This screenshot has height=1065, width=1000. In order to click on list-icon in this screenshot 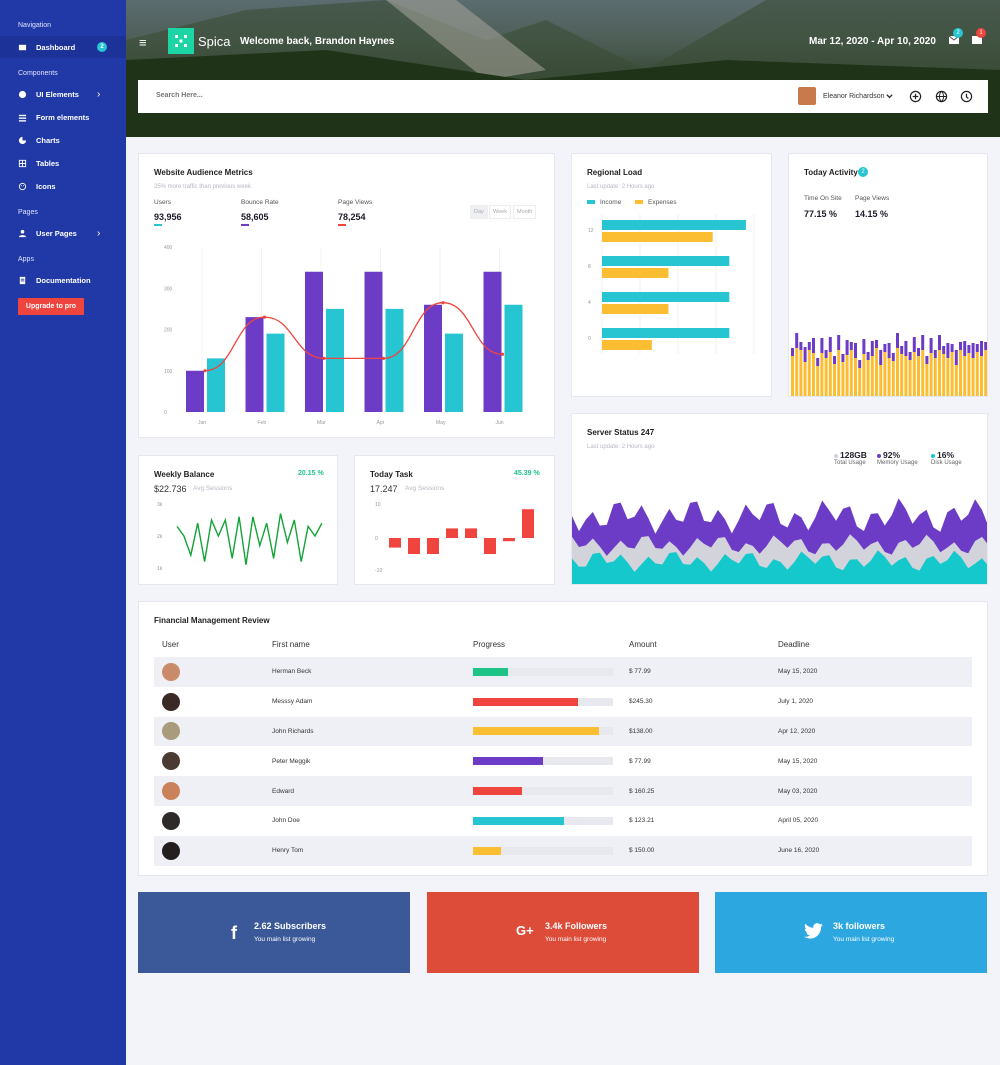, I will do `click(22, 118)`.